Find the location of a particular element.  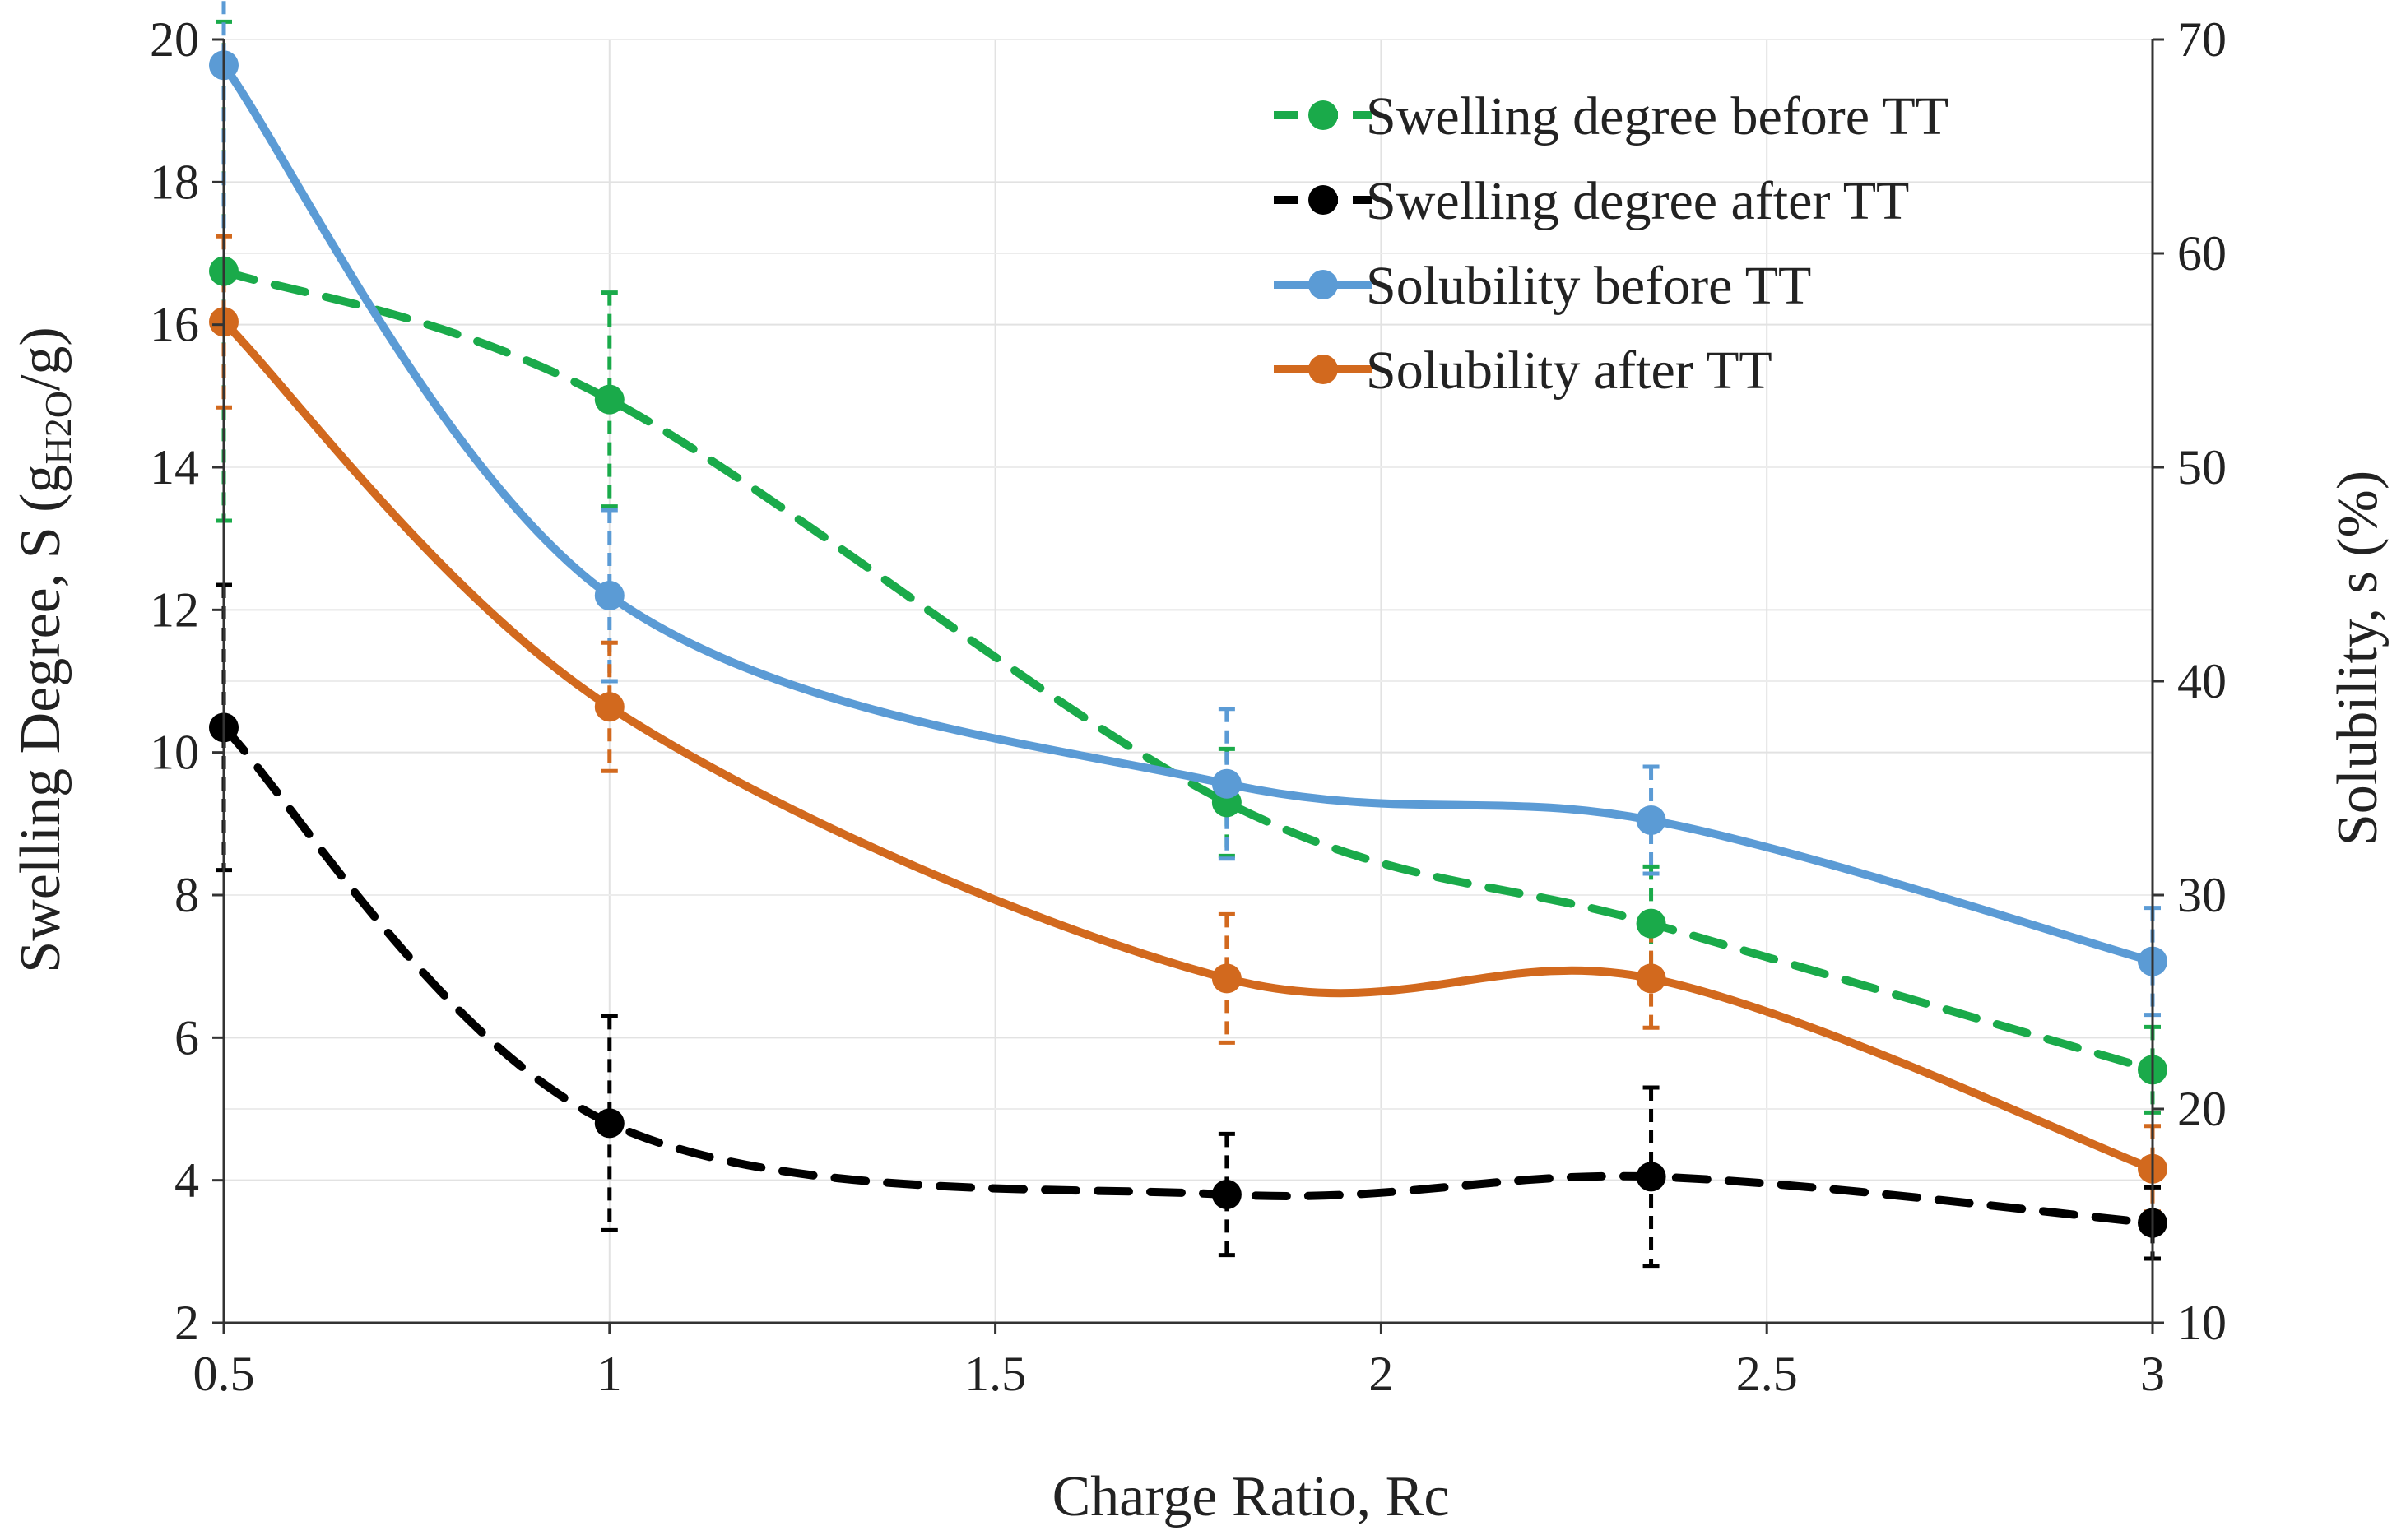

y-right-tick-label: 40 is located at coordinates (2202, 681).